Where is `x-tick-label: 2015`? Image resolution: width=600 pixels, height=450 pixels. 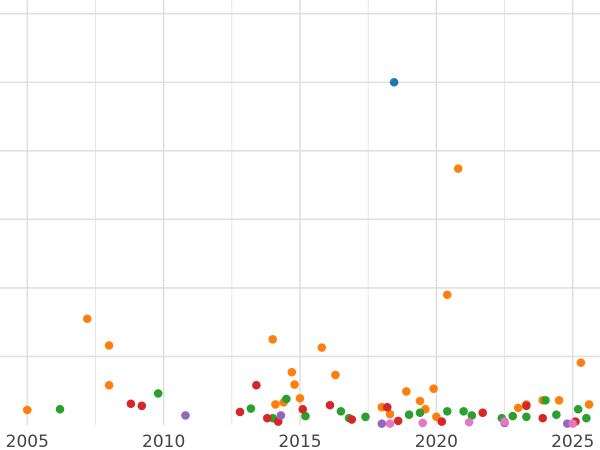
x-tick-label: 2015 is located at coordinates (299, 441).